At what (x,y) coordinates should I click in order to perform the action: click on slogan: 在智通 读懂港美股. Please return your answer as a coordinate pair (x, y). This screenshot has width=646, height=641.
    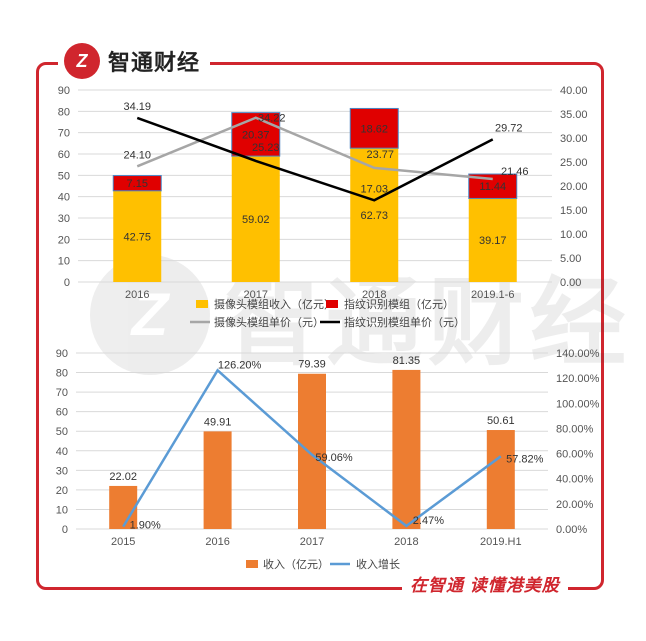
    Looking at the image, I should click on (485, 583).